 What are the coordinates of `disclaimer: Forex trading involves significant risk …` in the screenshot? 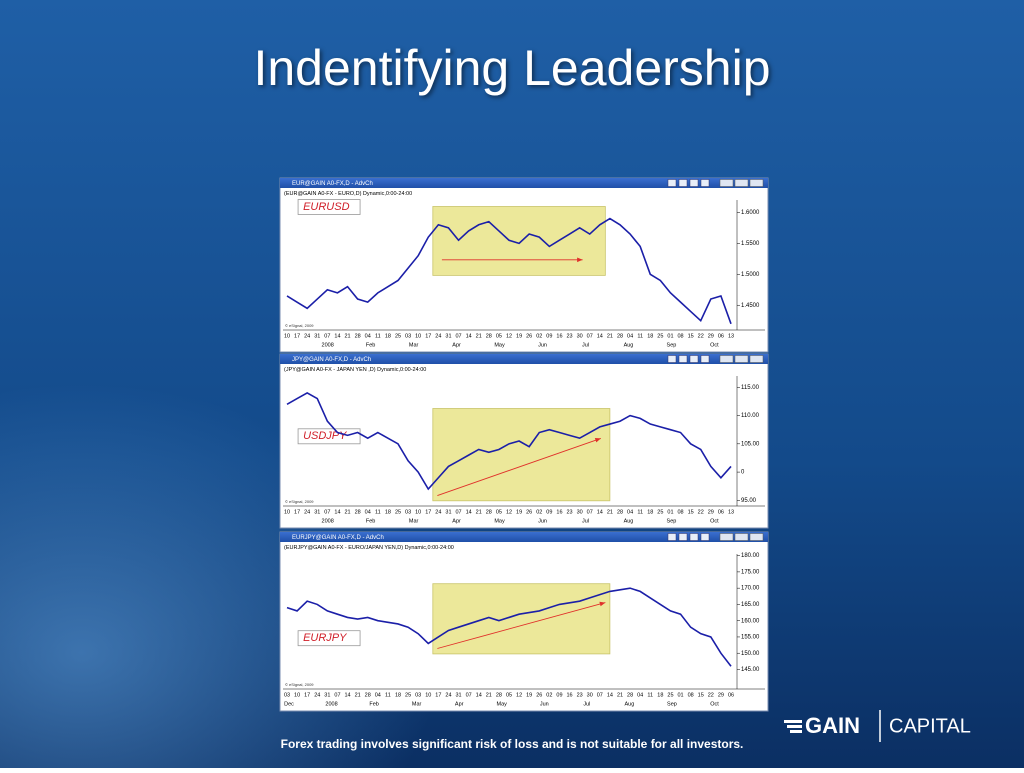 It's located at (512, 744).